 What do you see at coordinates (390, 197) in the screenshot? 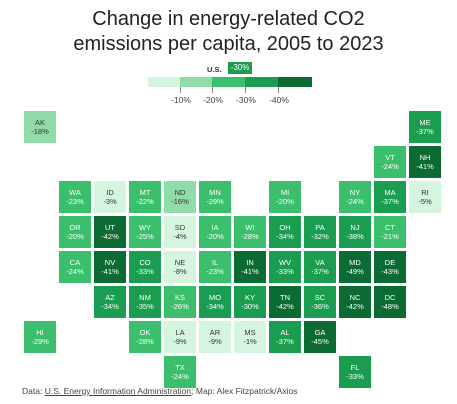
I see `state-tile-ma: MA -37%` at bounding box center [390, 197].